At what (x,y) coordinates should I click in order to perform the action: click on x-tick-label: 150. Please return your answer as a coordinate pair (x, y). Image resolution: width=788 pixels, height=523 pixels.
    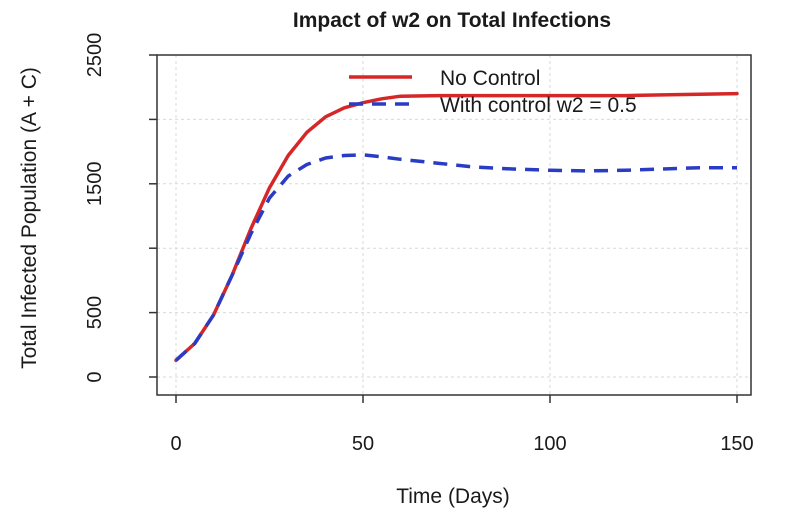
    Looking at the image, I should click on (736, 444).